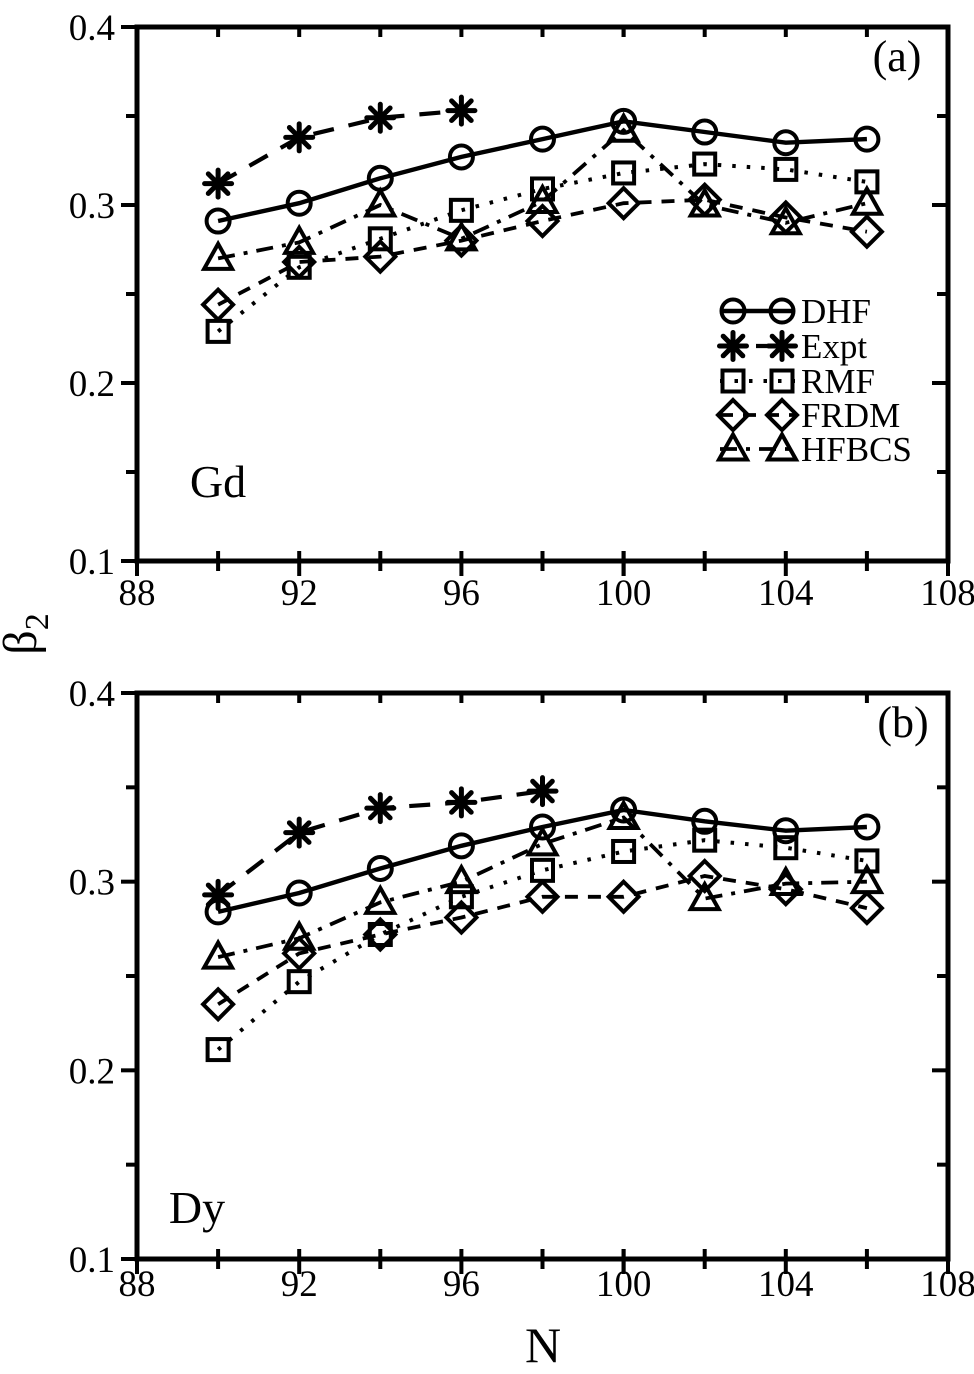 This screenshot has height=1374, width=974. Describe the element at coordinates (834, 346) in the screenshot. I see `legend-label: Expt` at that location.